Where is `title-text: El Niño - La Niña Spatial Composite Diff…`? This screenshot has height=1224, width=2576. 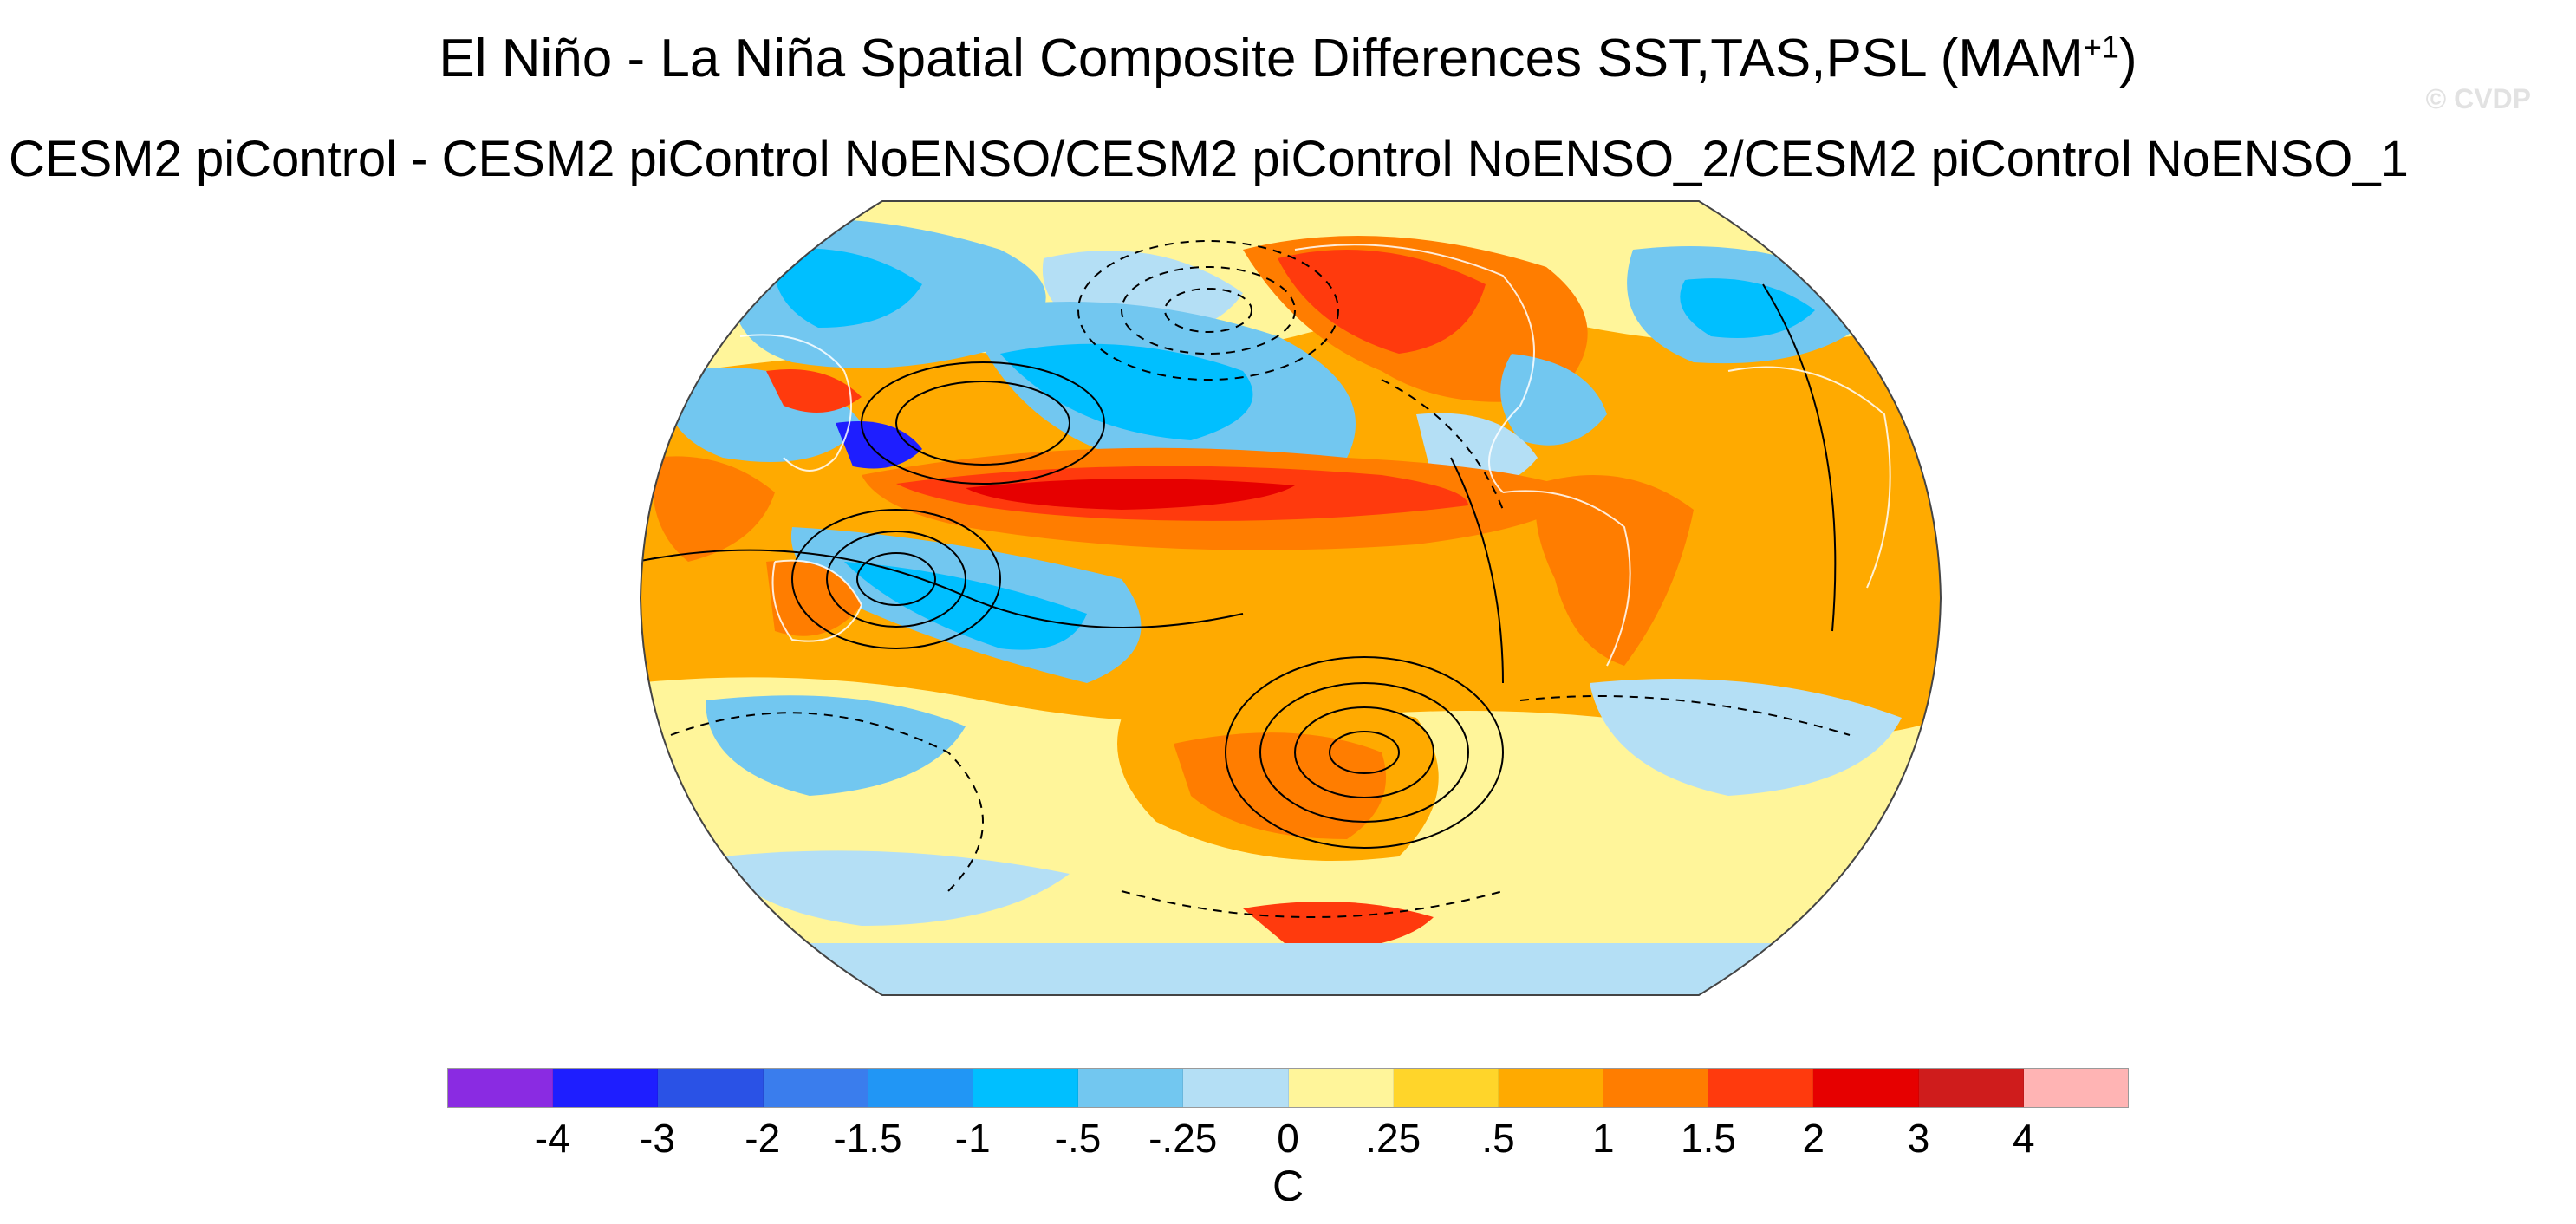 title-text: El Niño - La Niña Spatial Composite Diff… is located at coordinates (1261, 58).